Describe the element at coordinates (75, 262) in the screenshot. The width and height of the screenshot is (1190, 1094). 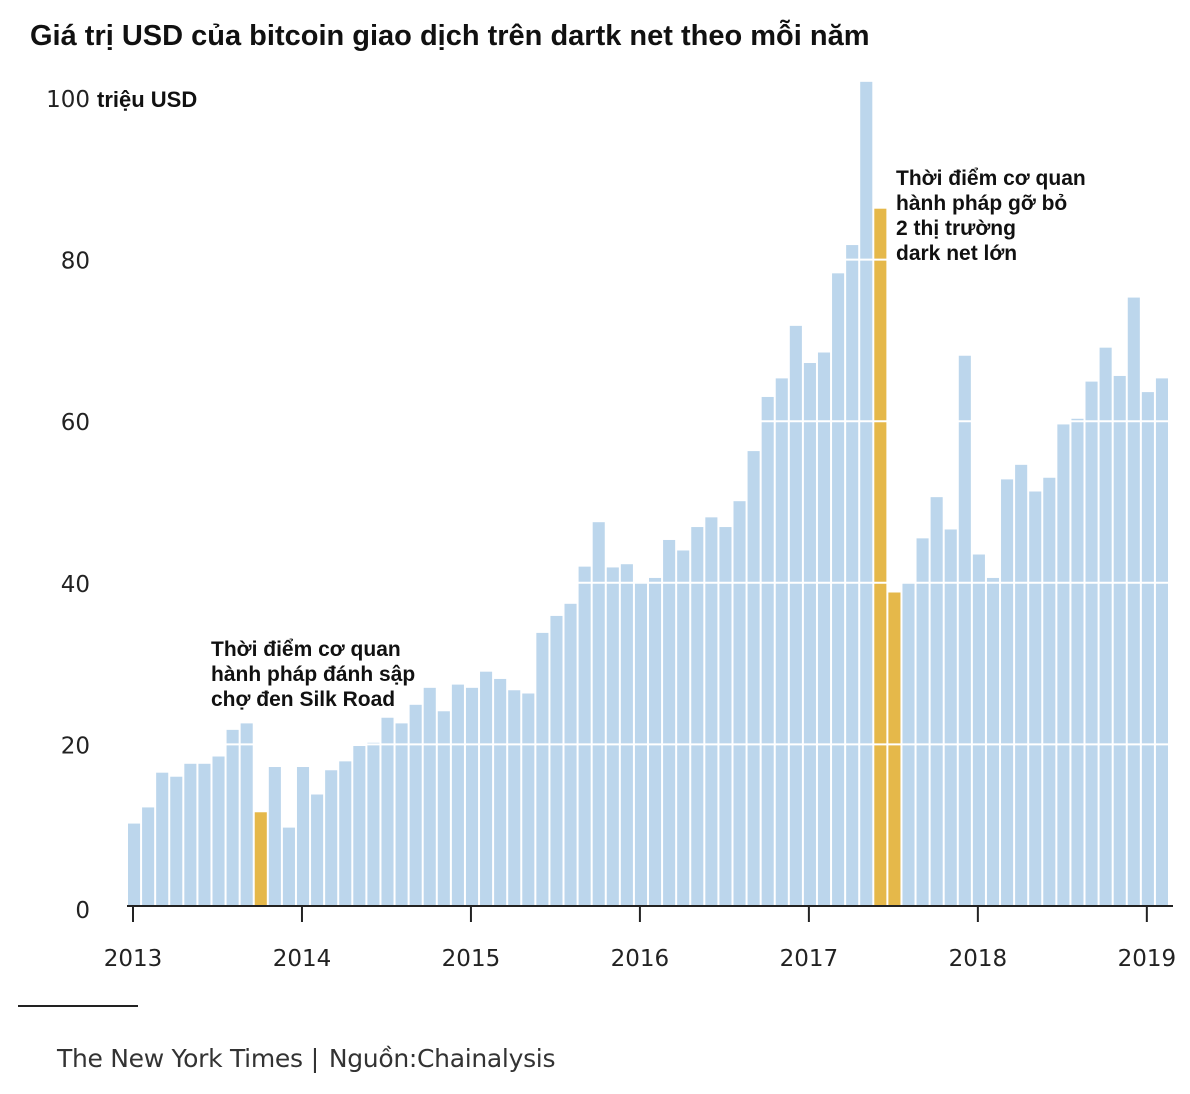
I see `y-tick-label: 80` at that location.